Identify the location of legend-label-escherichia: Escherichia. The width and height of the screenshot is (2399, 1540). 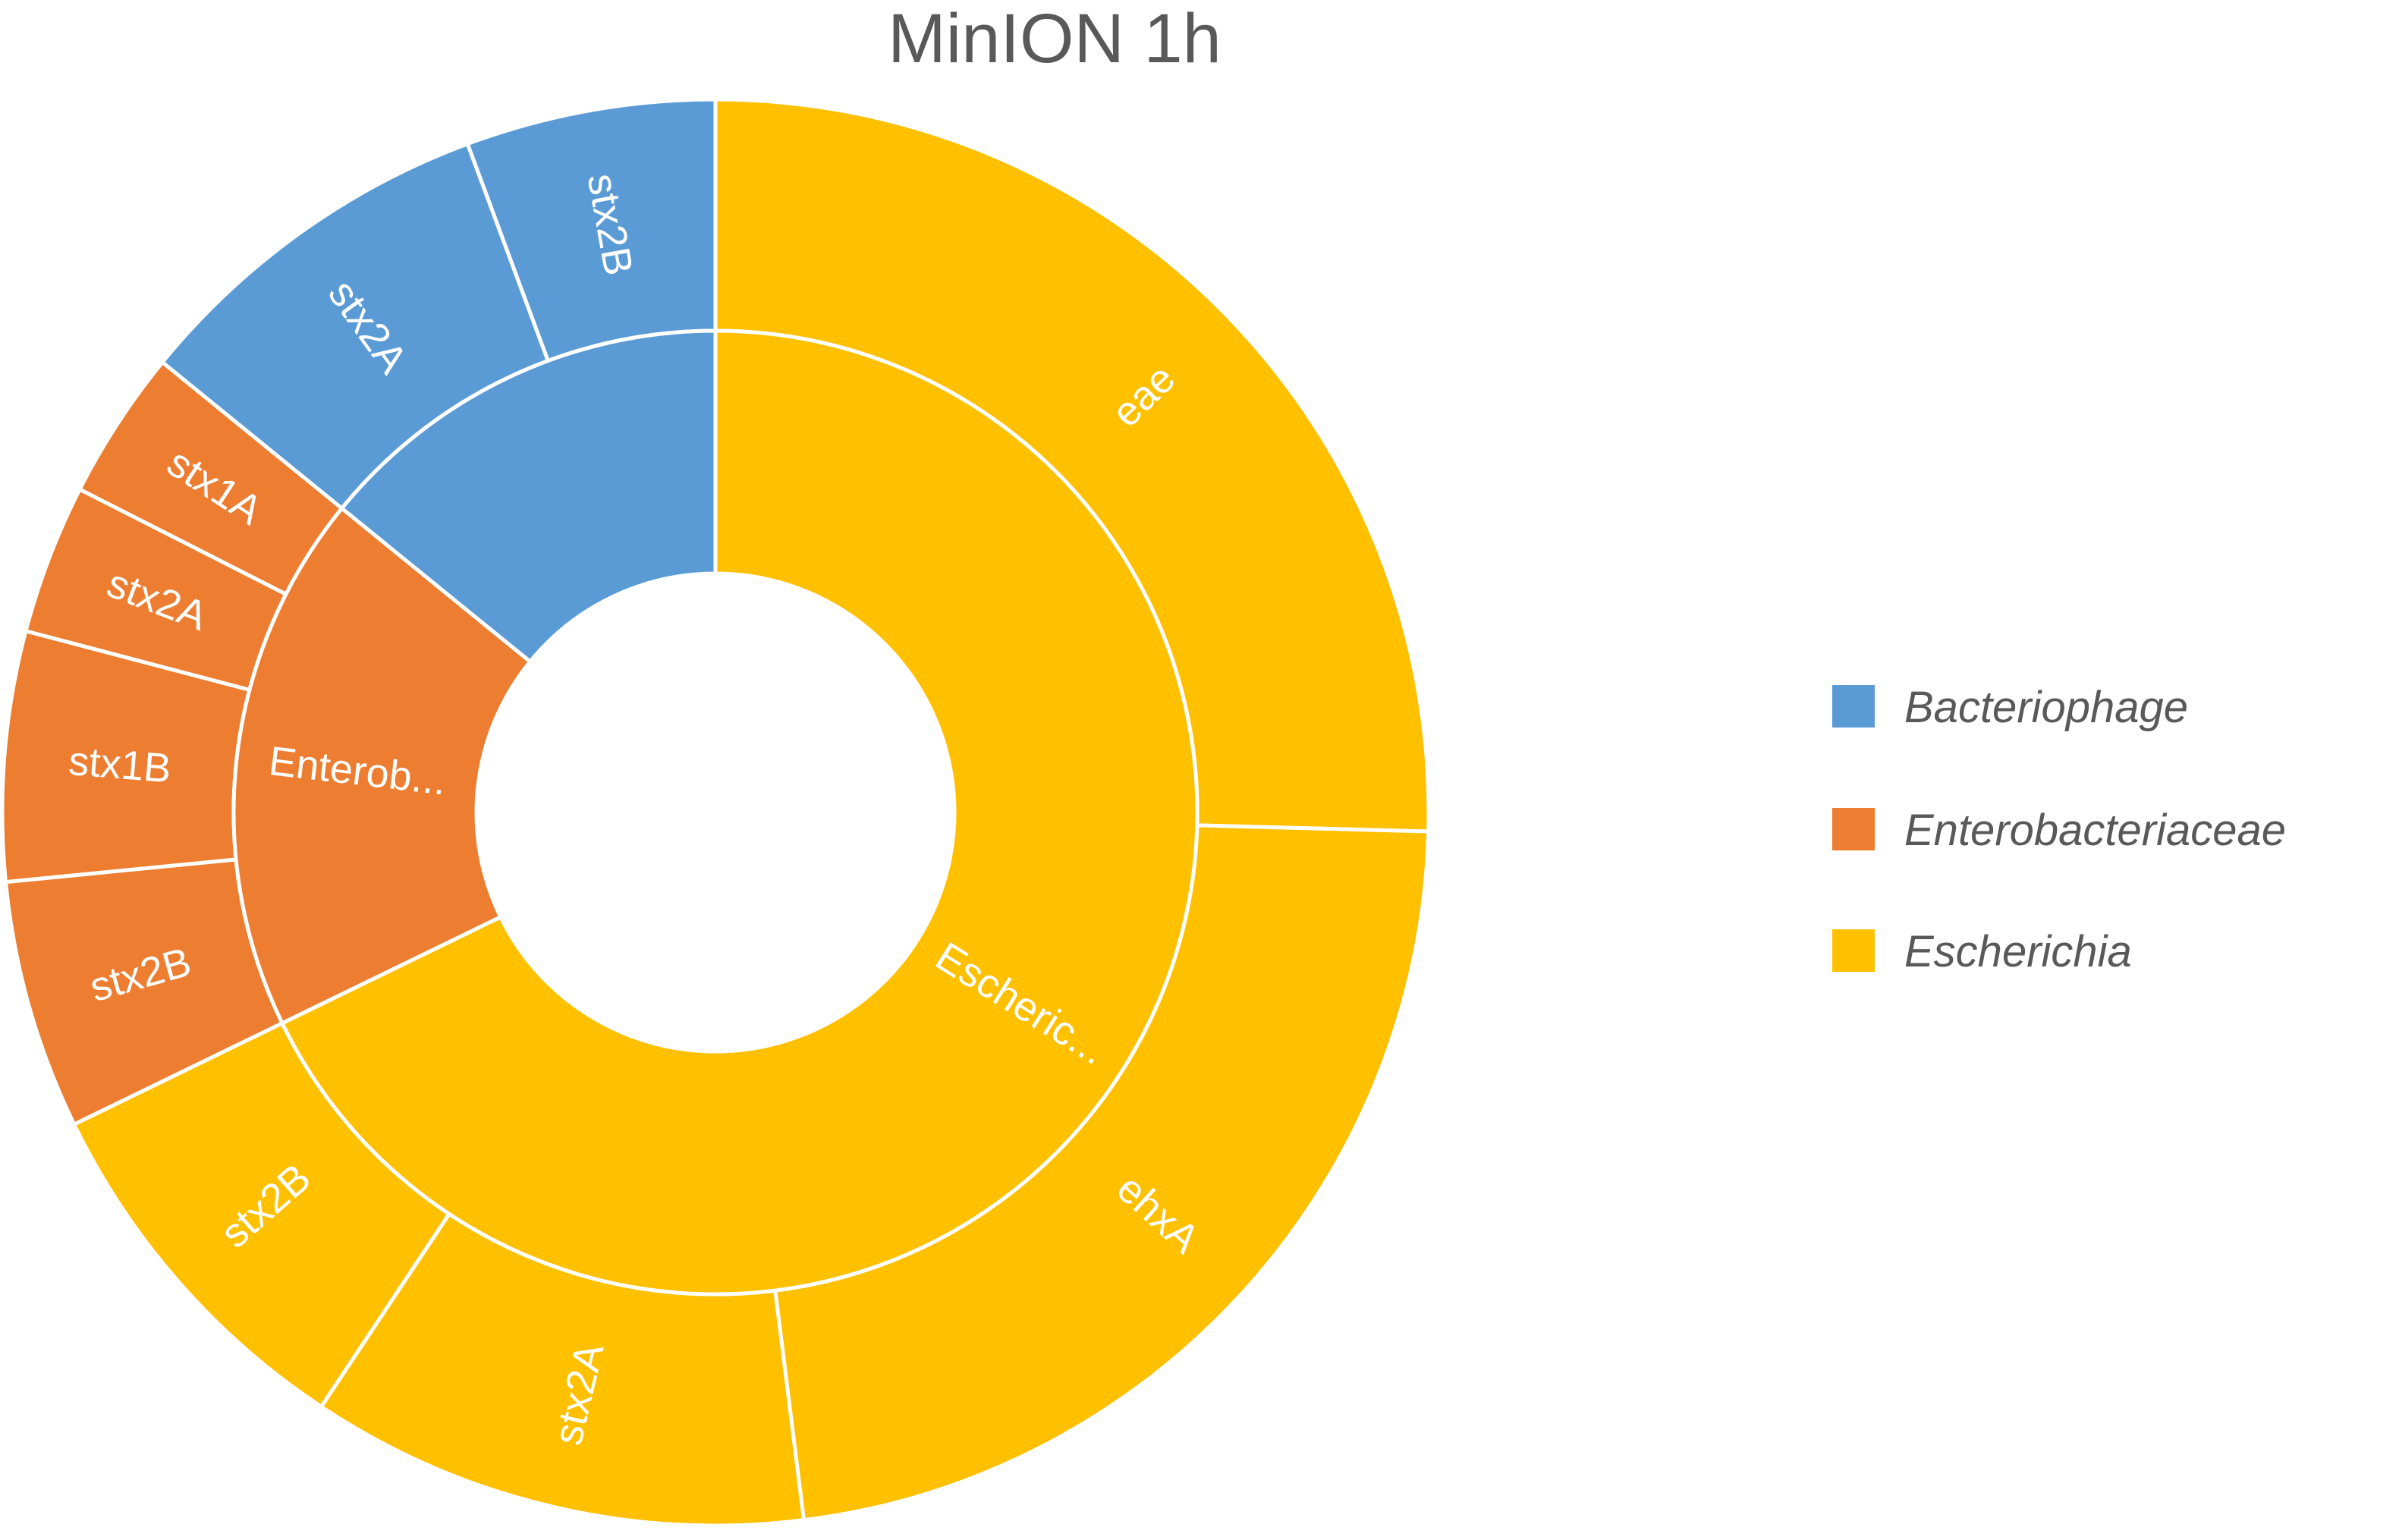
(2018, 951).